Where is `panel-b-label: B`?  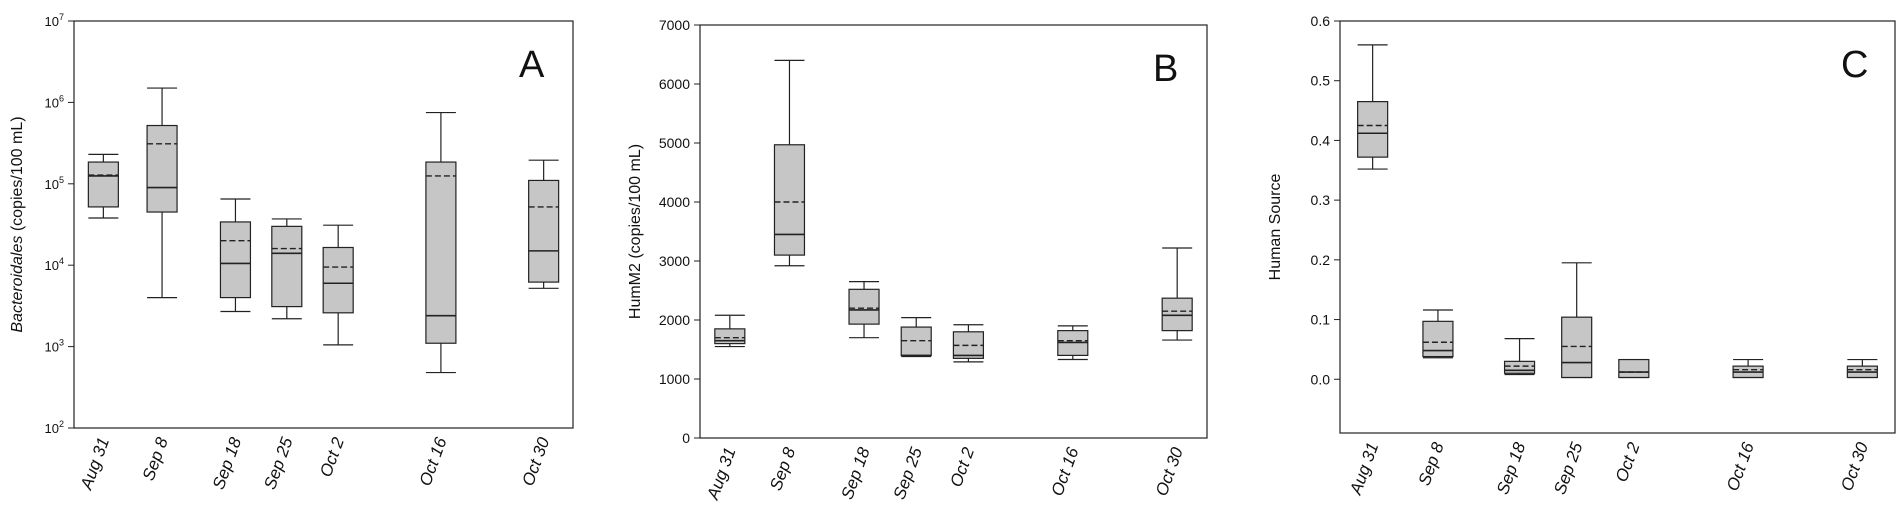 panel-b-label: B is located at coordinates (1165, 69).